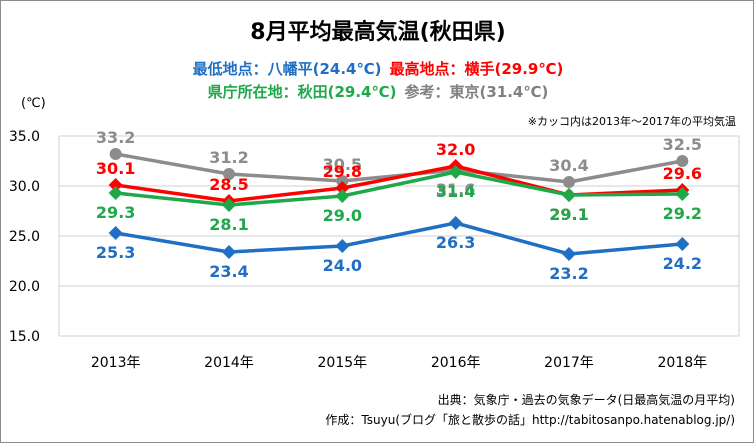  I want to click on series-line-akita, so click(399, 188).